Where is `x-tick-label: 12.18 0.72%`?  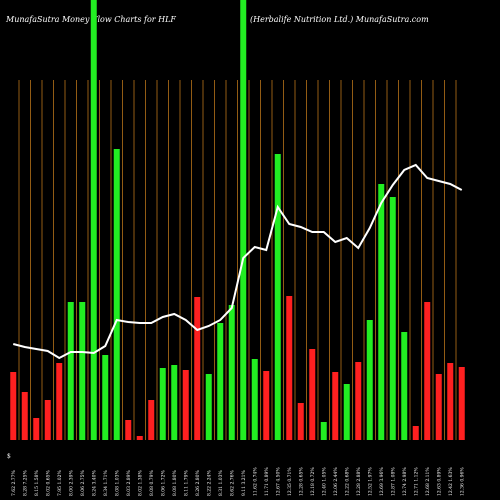 x-tick-label: 12.18 0.72% is located at coordinates (313, 481).